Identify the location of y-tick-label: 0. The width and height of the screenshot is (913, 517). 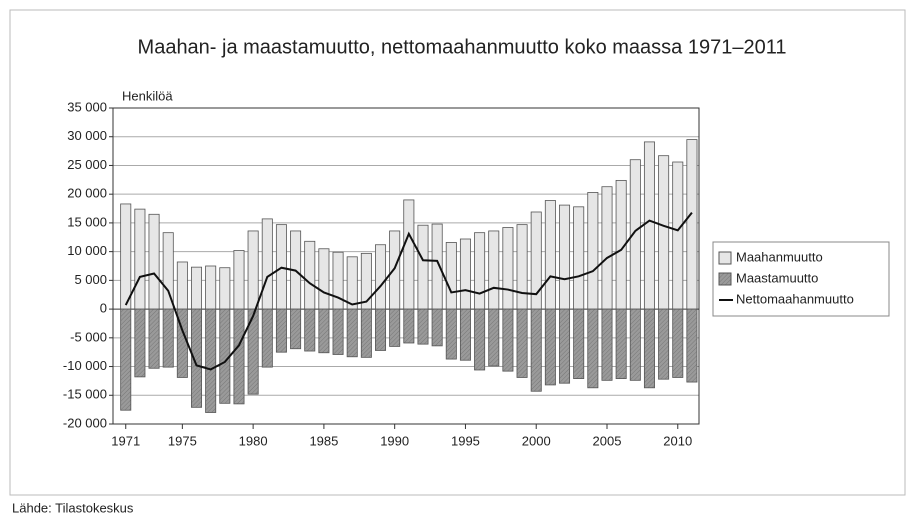
(103, 308).